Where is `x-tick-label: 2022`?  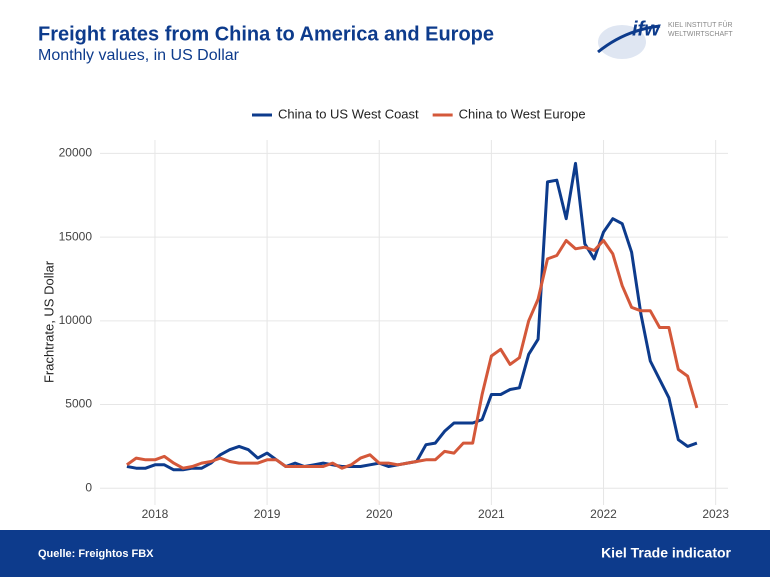 x-tick-label: 2022 is located at coordinates (603, 514).